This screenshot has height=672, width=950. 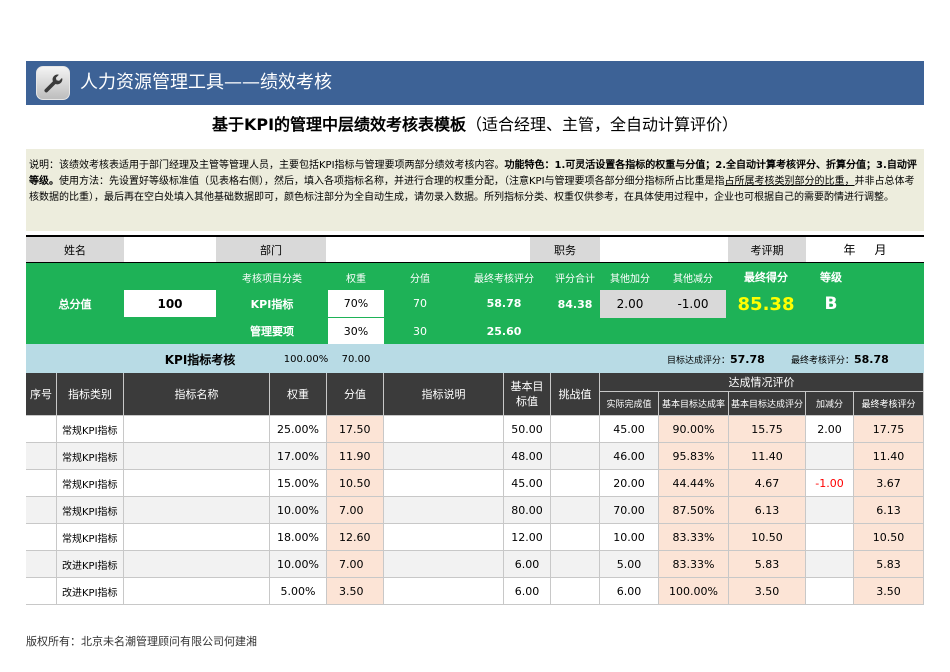 I want to click on col-bonus-header: 其他加分, so click(x=630, y=279).